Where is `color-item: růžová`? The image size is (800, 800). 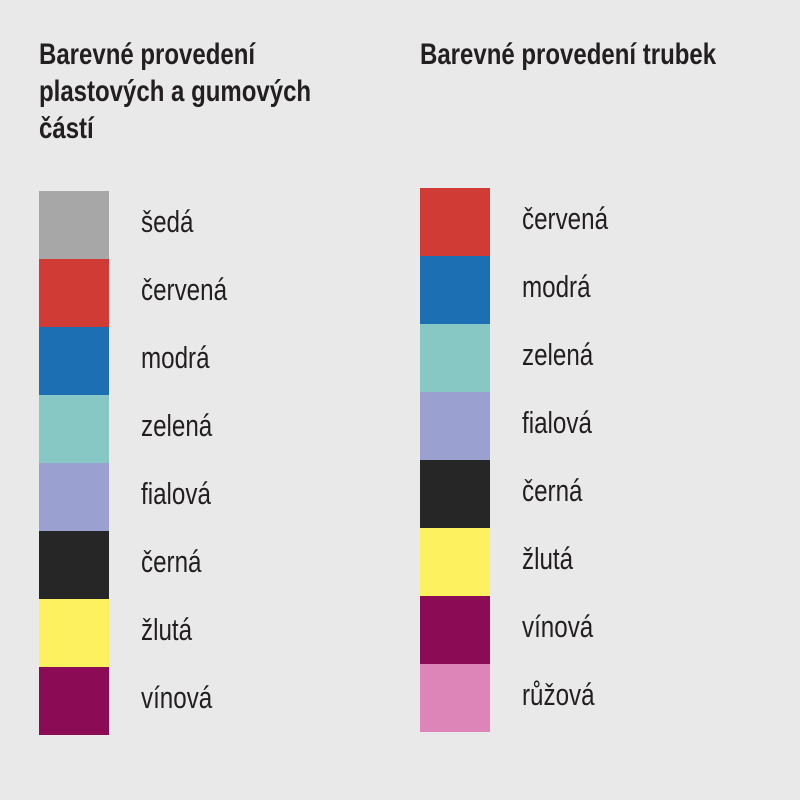
color-item: růžová is located at coordinates (610, 698).